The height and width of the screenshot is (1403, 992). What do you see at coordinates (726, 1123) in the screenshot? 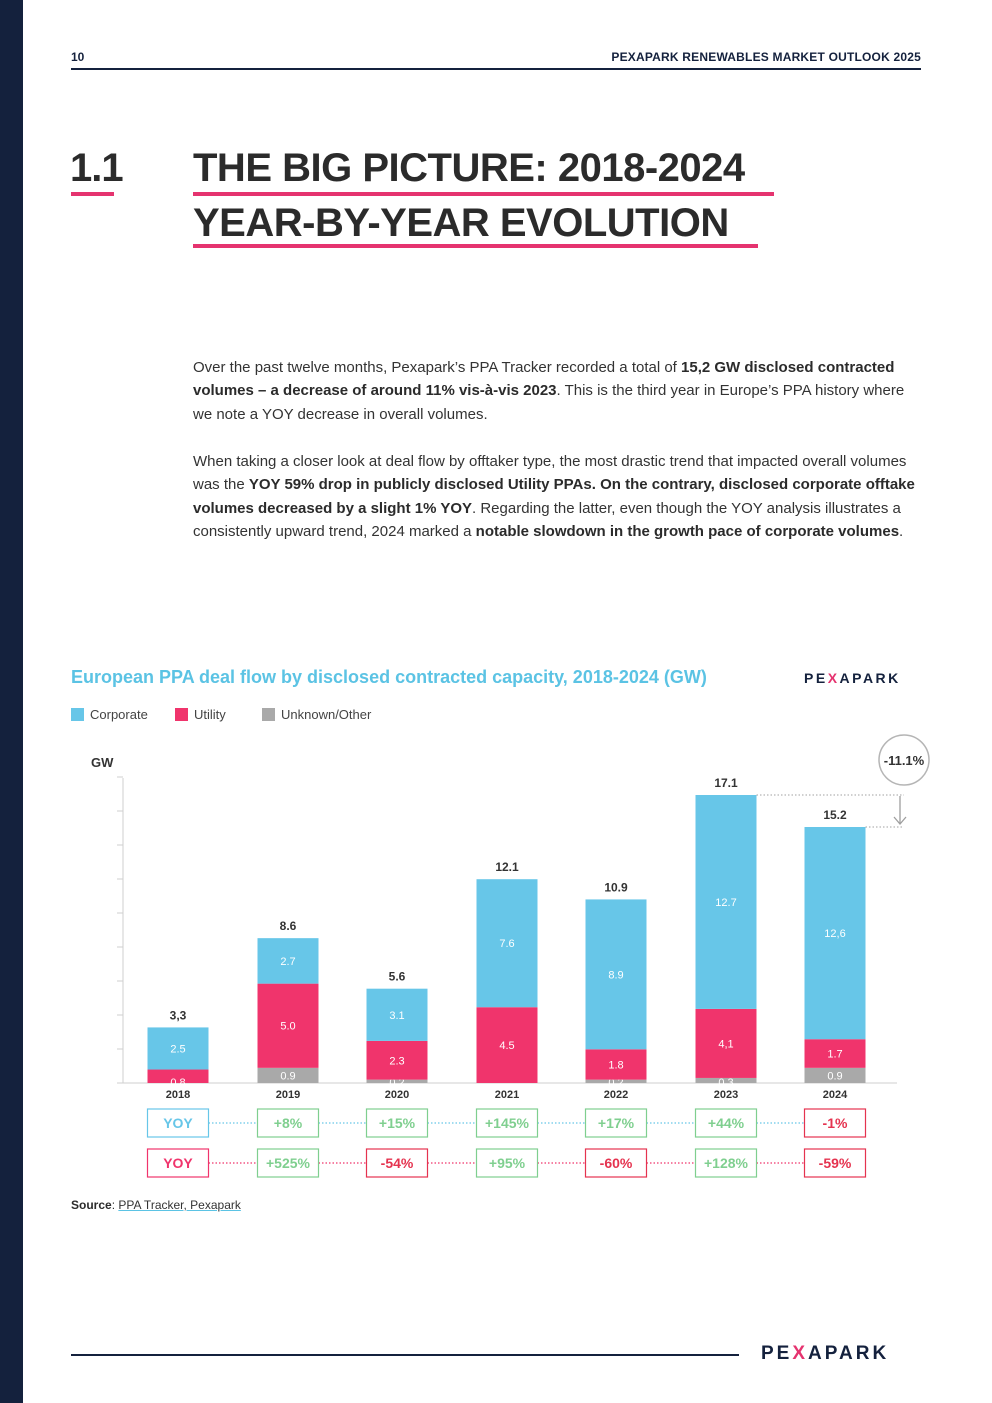
I see `yoy-value: +44%` at bounding box center [726, 1123].